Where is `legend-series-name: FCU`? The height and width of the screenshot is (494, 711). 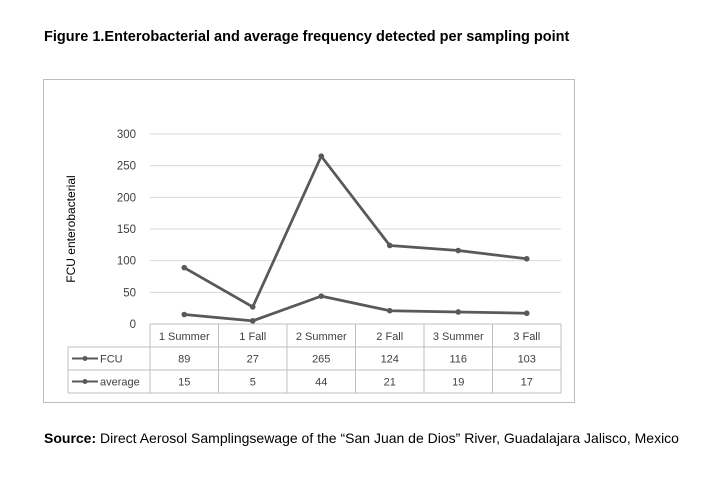 legend-series-name: FCU is located at coordinates (111, 360).